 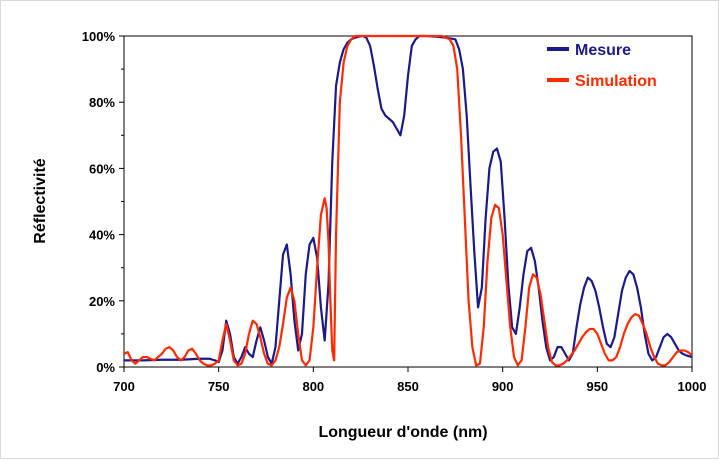 I want to click on y-tick-label: 40%, so click(x=102, y=235).